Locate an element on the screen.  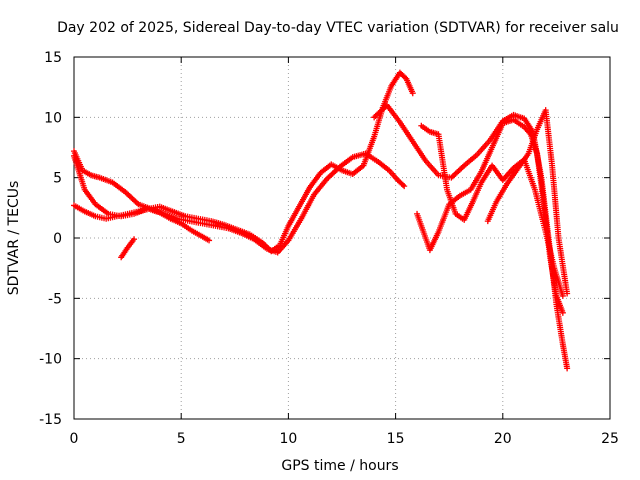
y-tick-label: 15 is located at coordinates (53, 58).